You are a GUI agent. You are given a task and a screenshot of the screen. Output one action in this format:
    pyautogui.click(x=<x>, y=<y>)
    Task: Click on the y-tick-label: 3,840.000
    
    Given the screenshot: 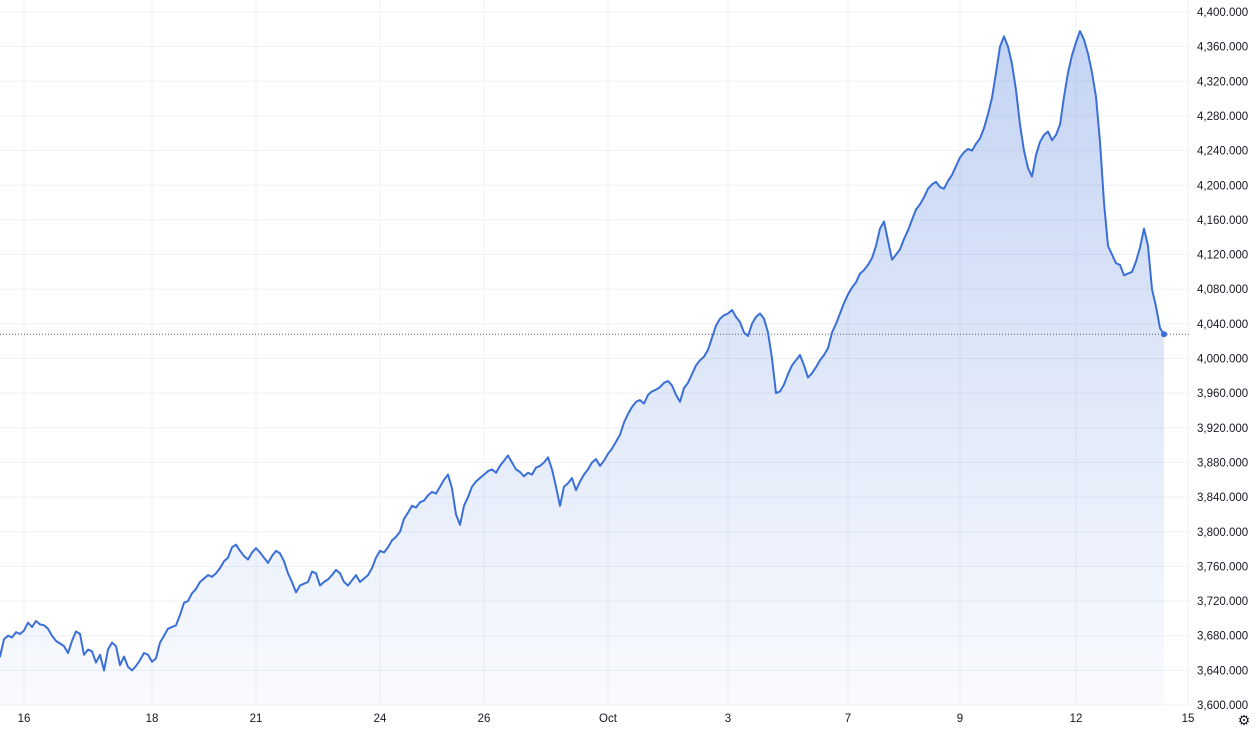 What is the action you would take?
    pyautogui.click(x=1222, y=498)
    